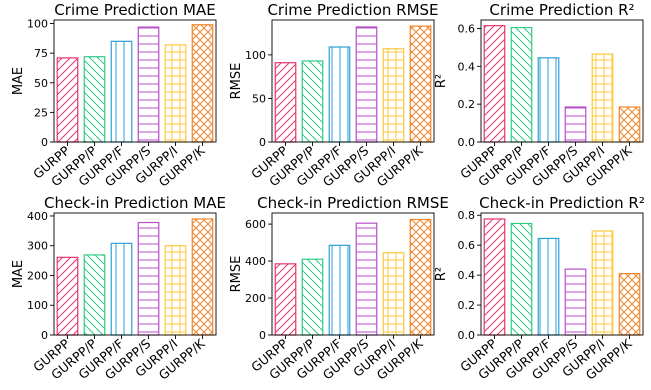 The width and height of the screenshot is (651, 390). Describe the element at coordinates (135, 203) in the screenshot. I see `subplot-title: Check-in Prediction MAE` at that location.